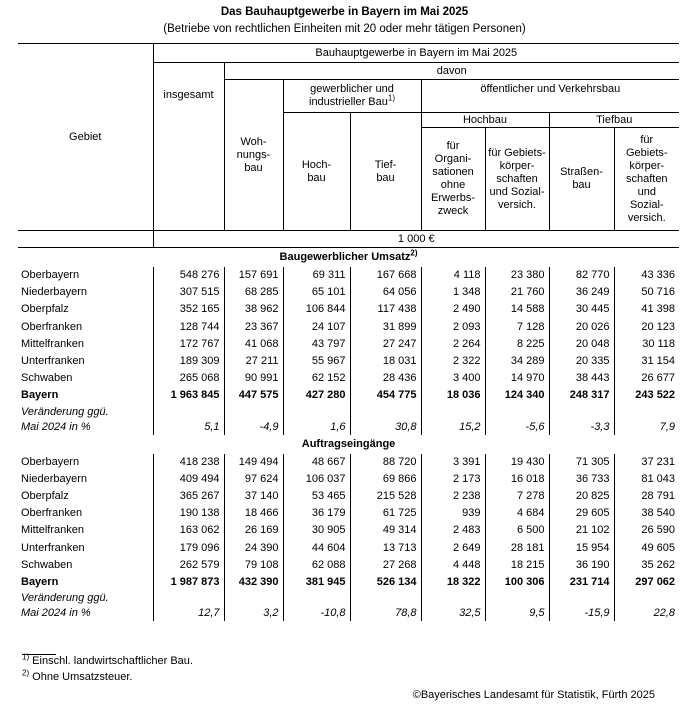 The width and height of the screenshot is (689, 720). I want to click on section-header: Baugewerblicher Umsatz2), so click(348, 258).